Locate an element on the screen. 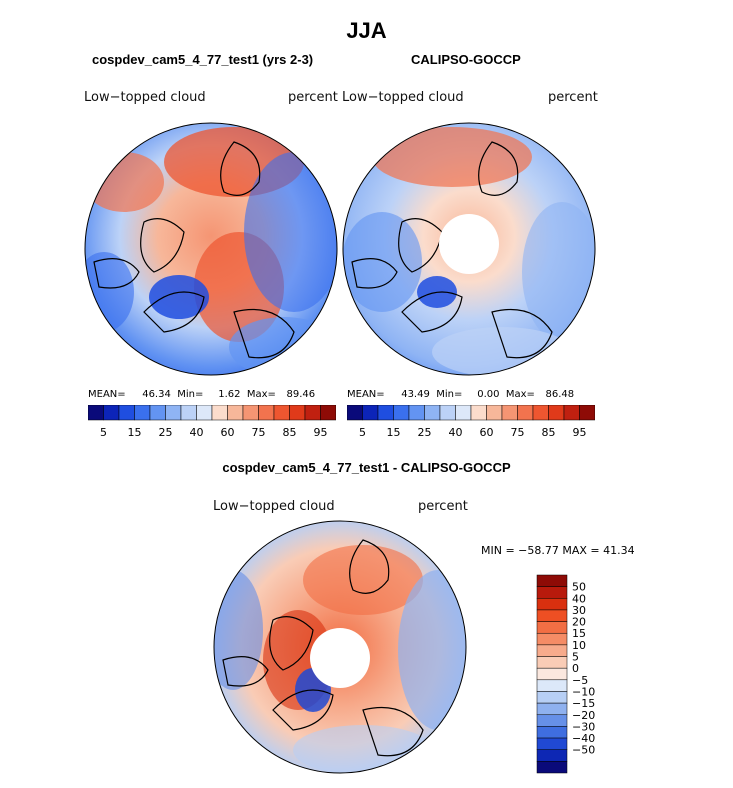 This screenshot has width=733, height=788. panel-2-units: percent is located at coordinates (573, 97).